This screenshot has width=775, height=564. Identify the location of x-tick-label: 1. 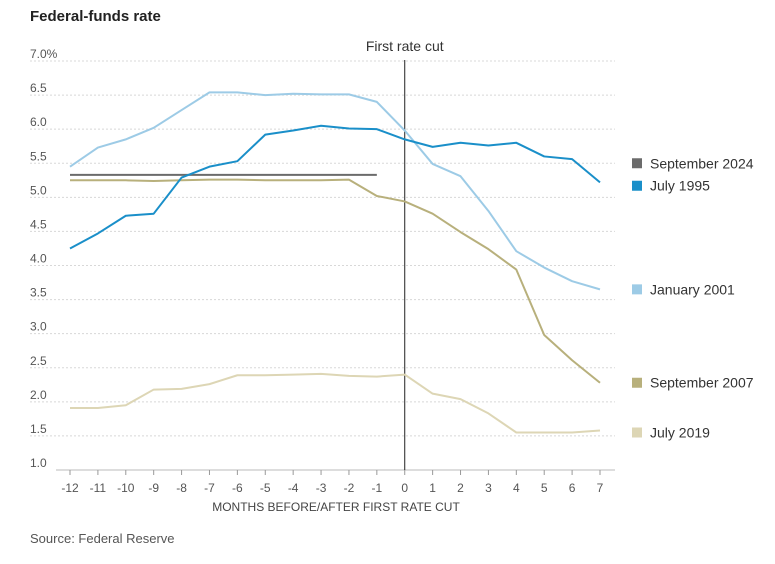
(432, 488).